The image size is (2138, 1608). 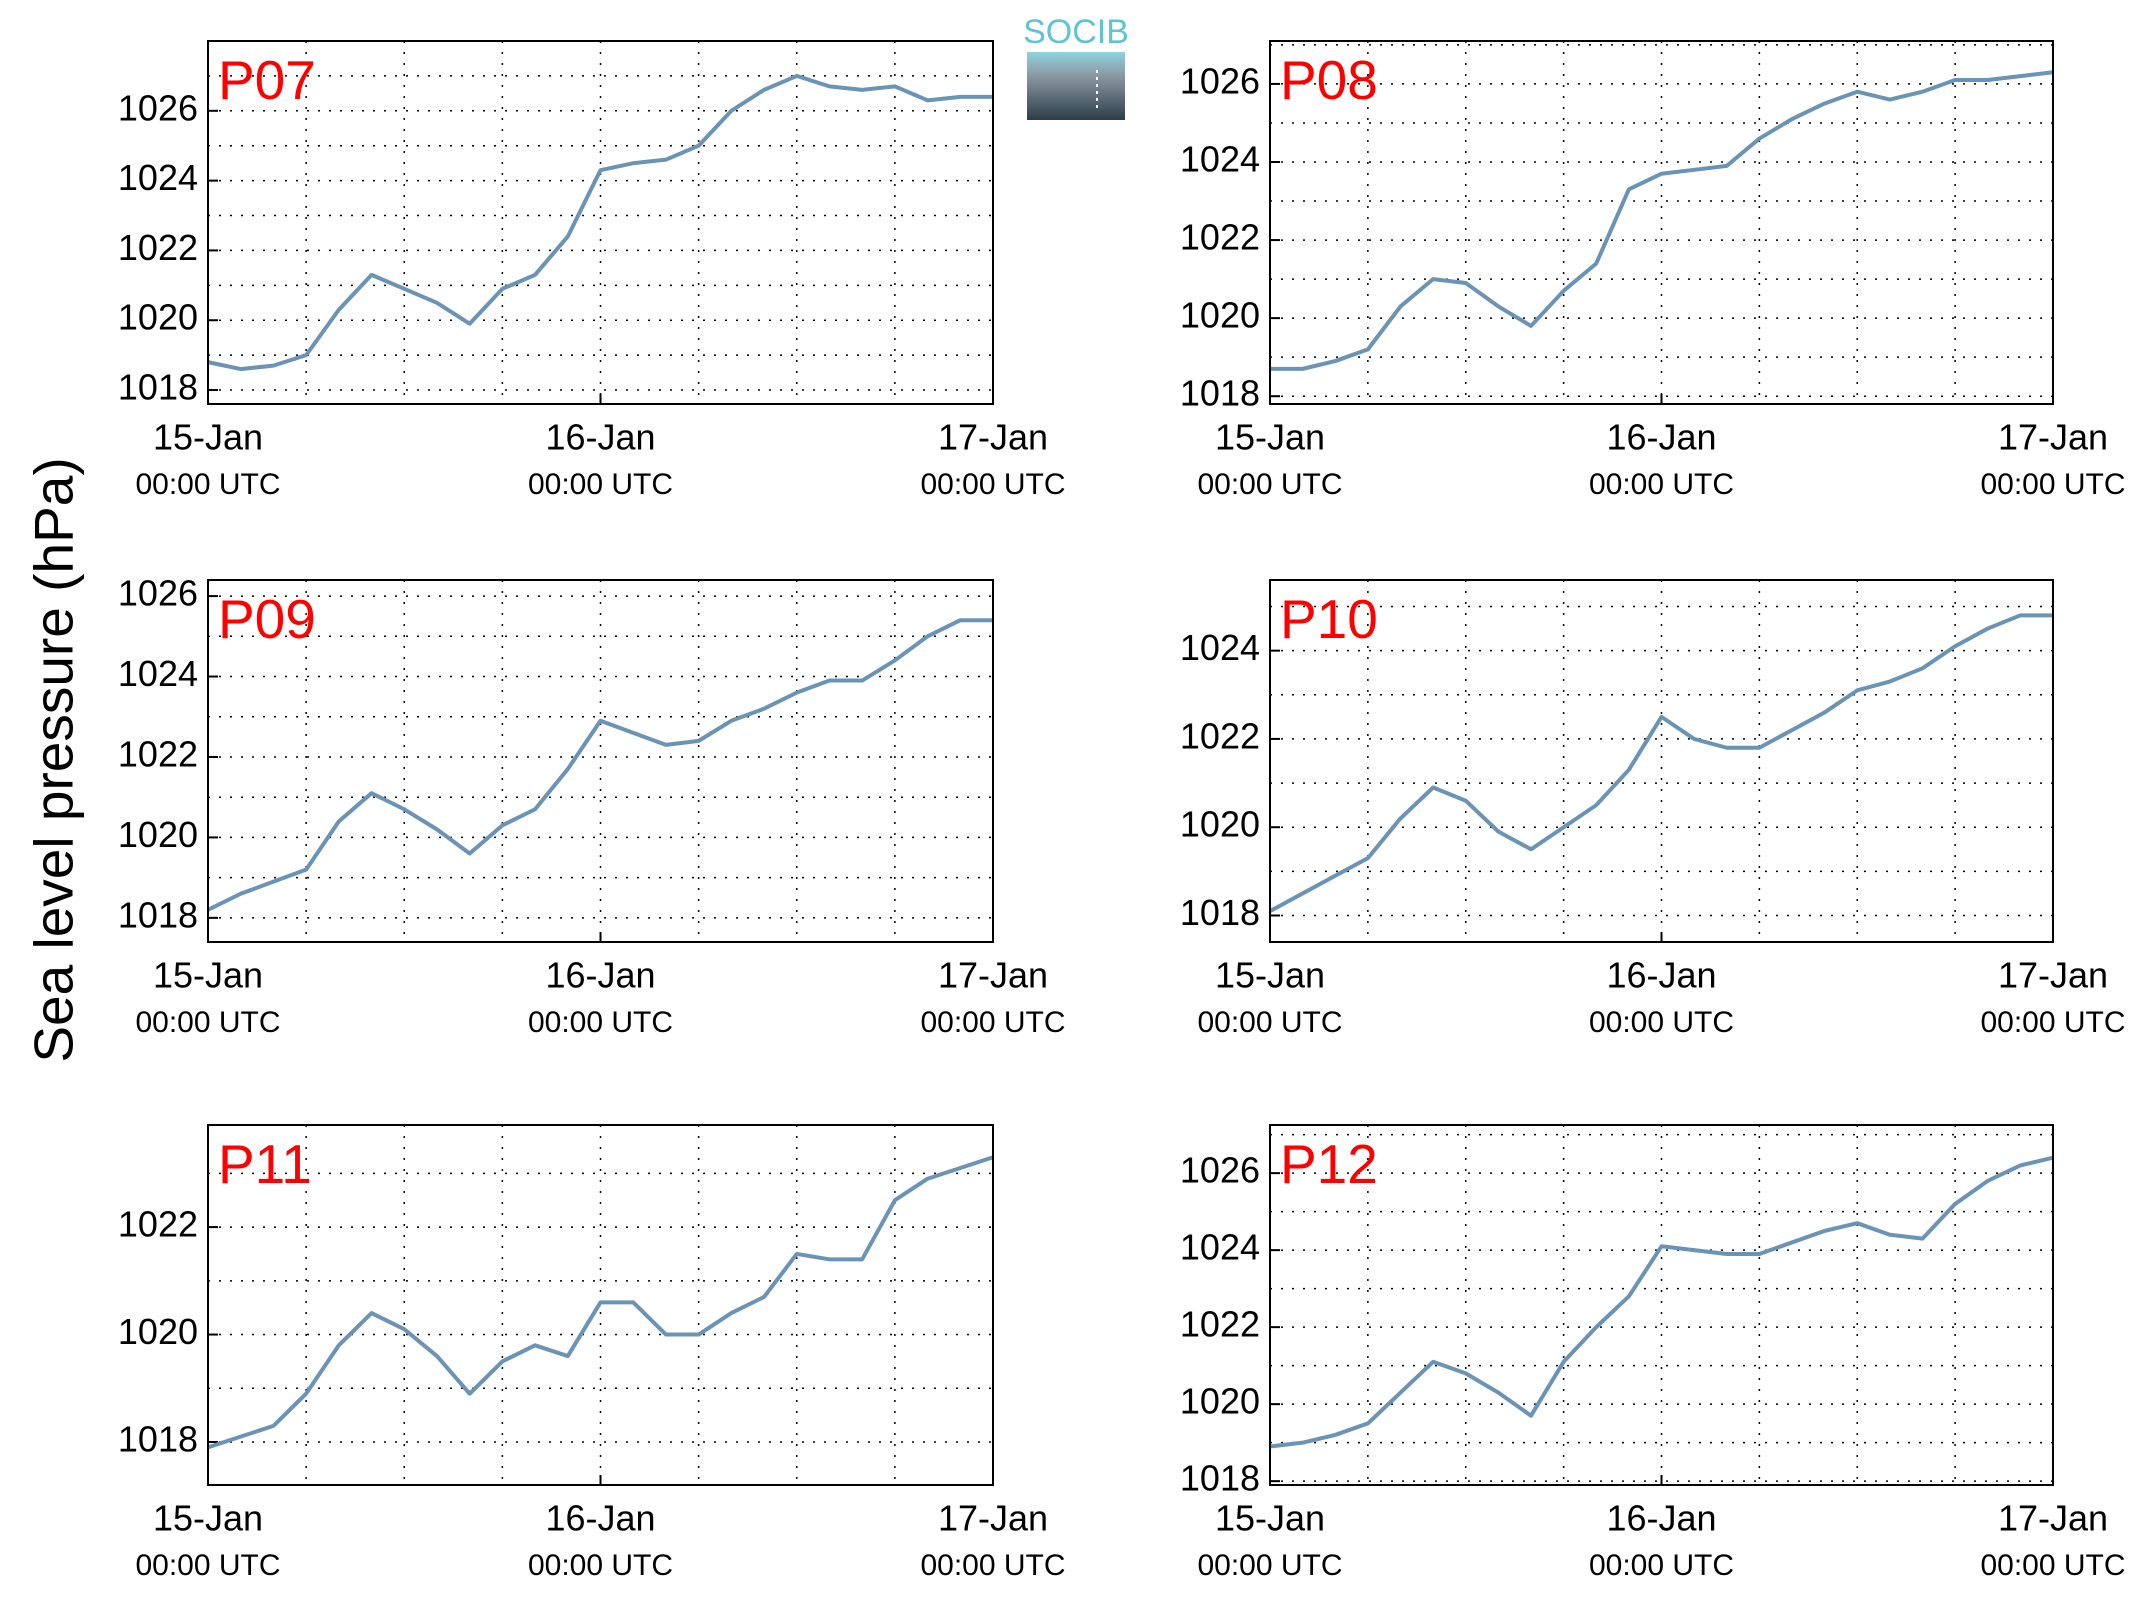 I want to click on panel-title: P08, so click(x=1329, y=80).